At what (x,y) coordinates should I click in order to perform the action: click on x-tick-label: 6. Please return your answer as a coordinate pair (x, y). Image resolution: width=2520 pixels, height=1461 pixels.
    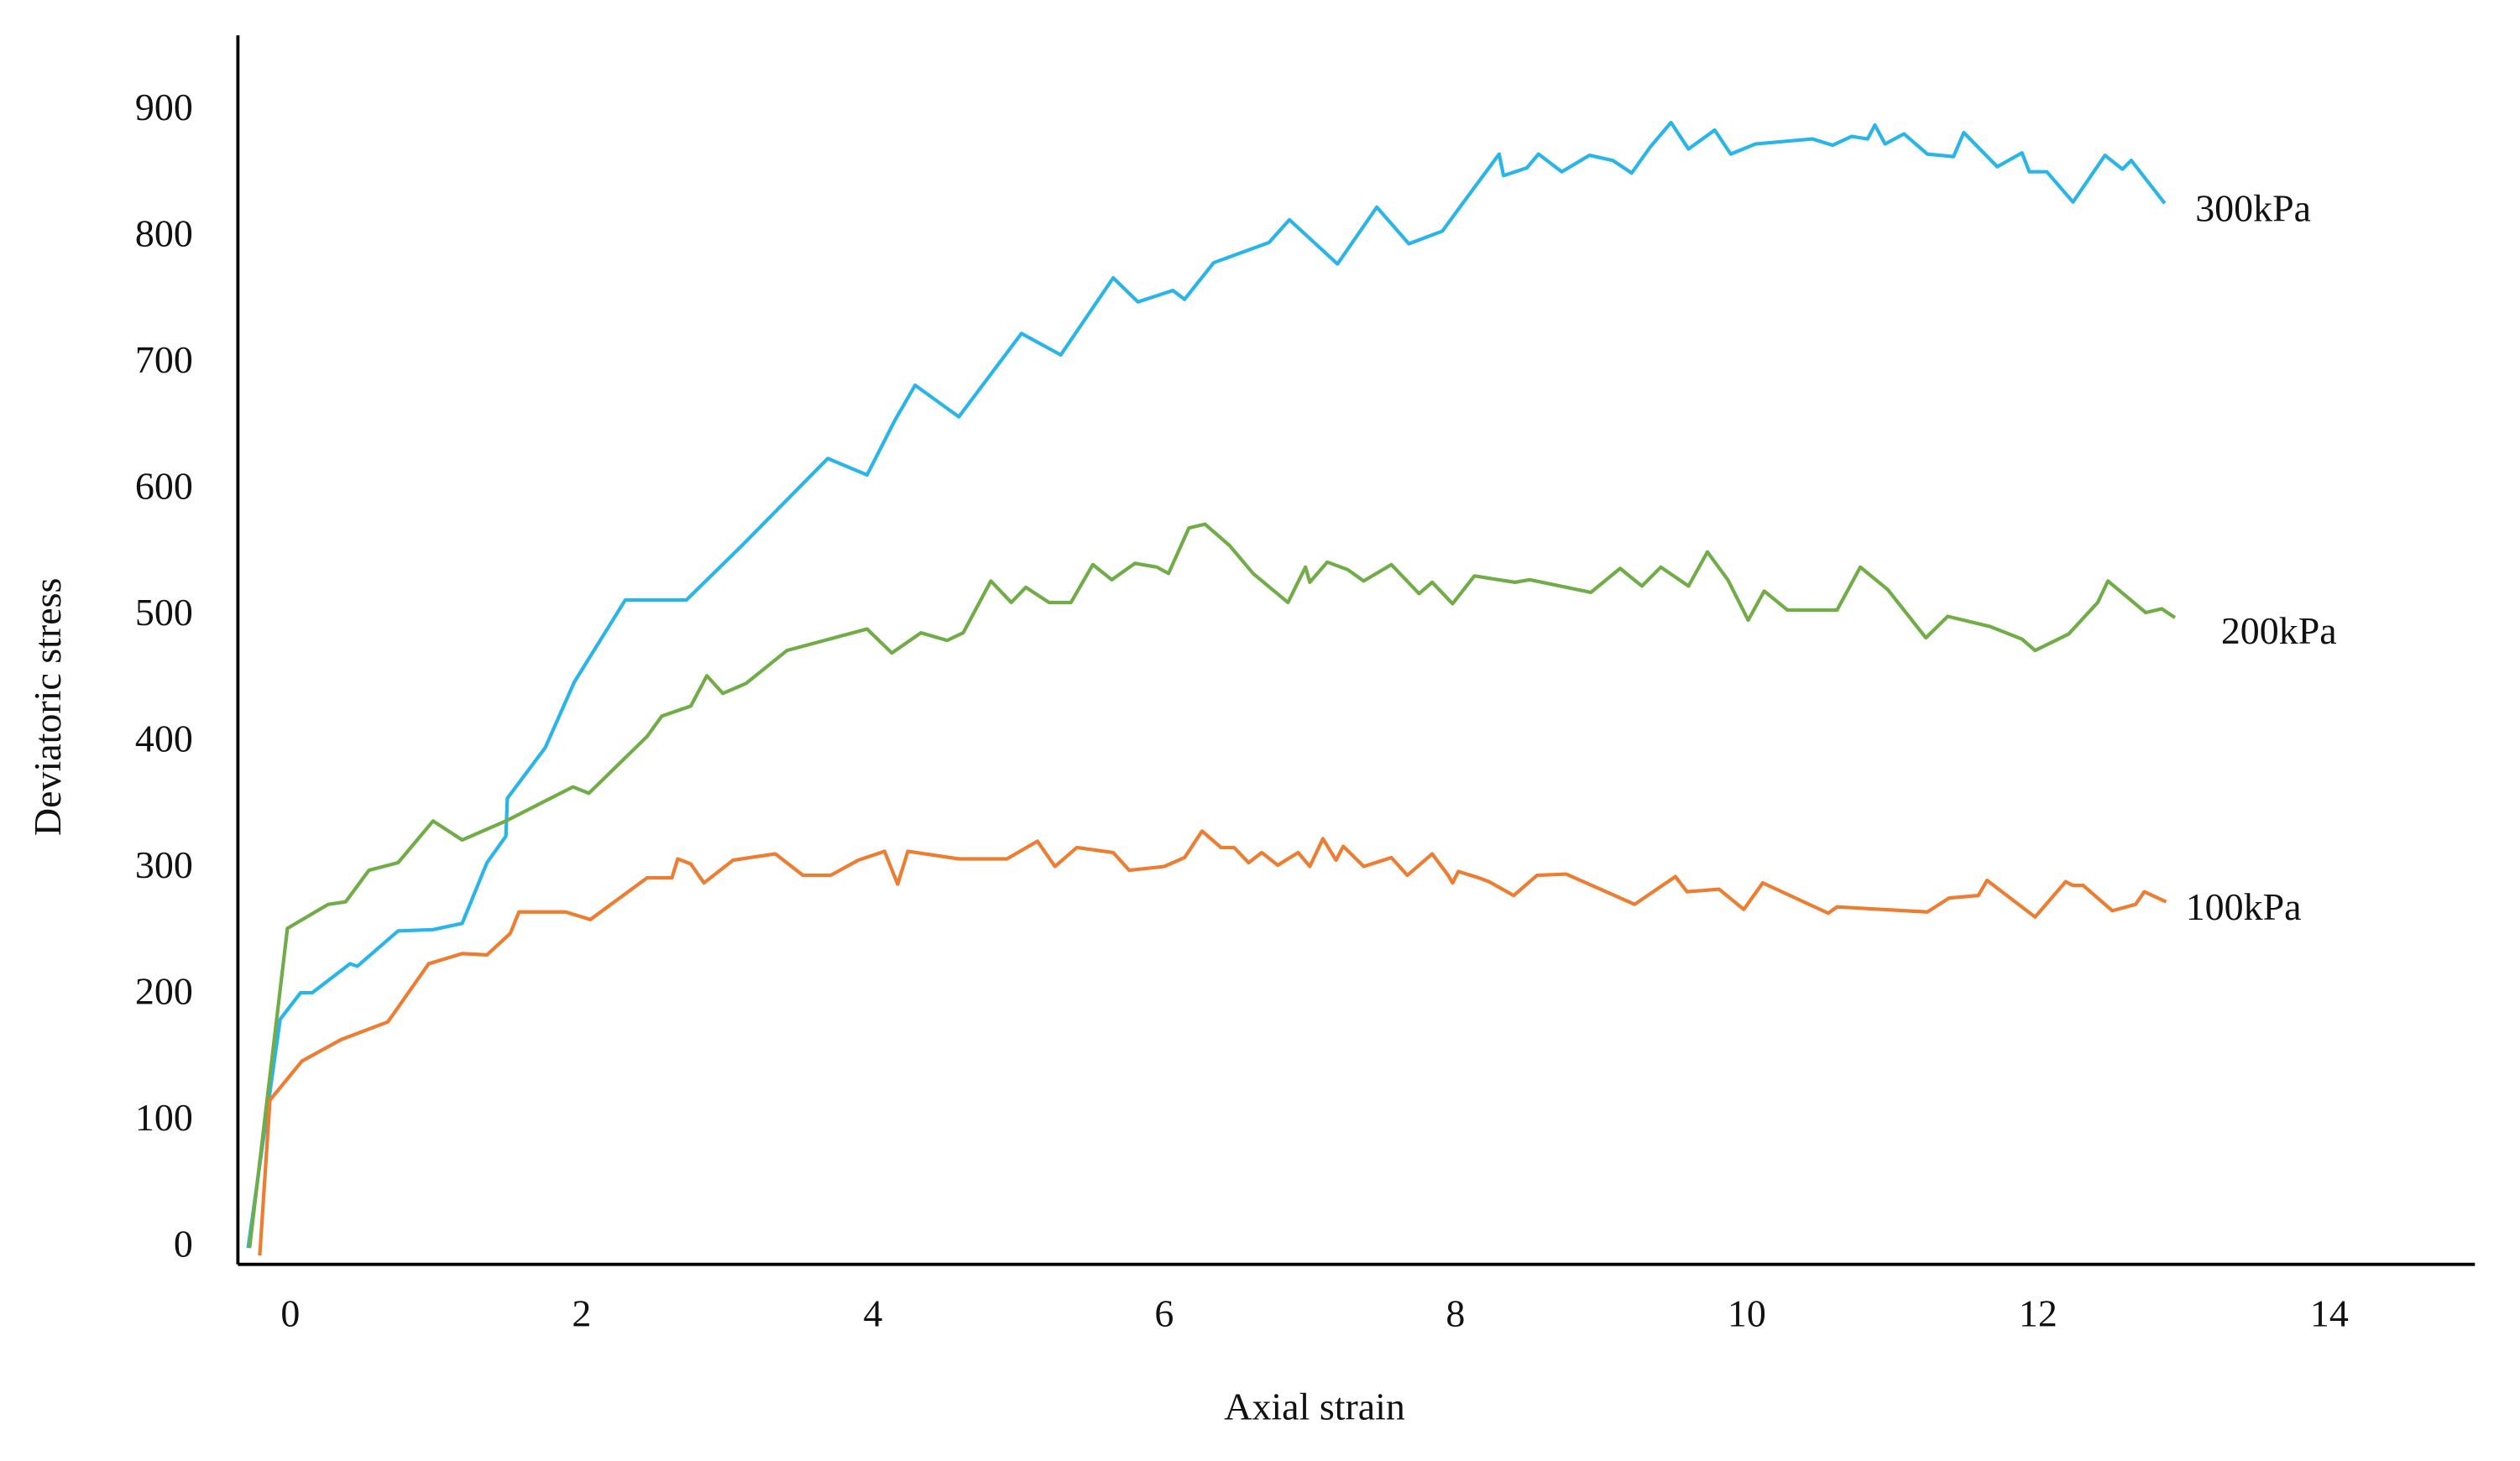
    Looking at the image, I should click on (1164, 1312).